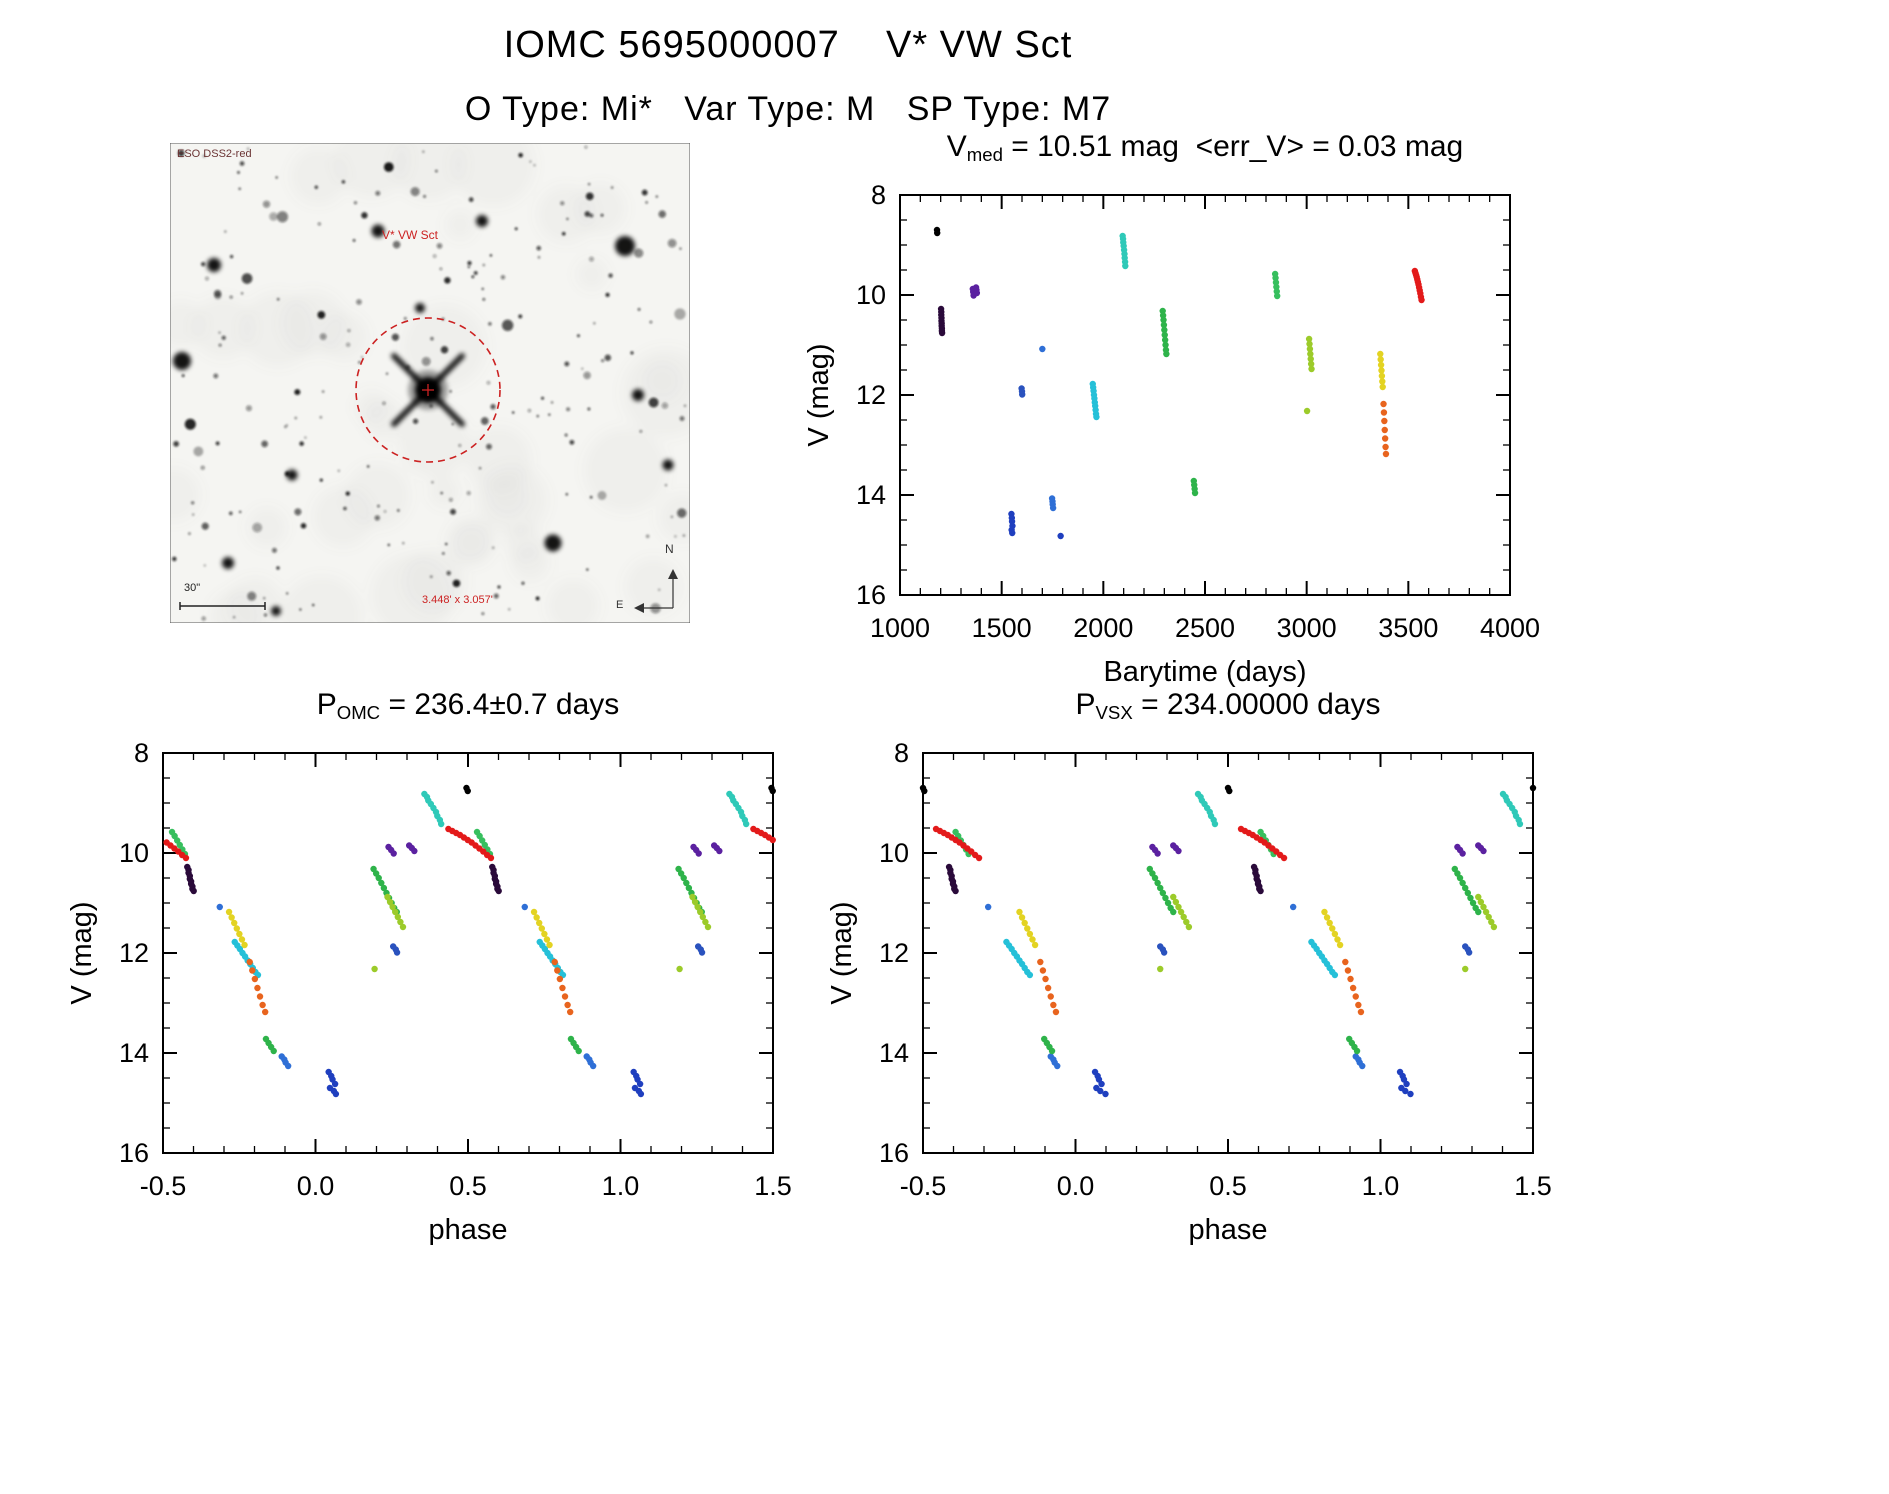 This screenshot has width=1889, height=1494. I want to click on svg-text: 2500, so click(1205, 628).